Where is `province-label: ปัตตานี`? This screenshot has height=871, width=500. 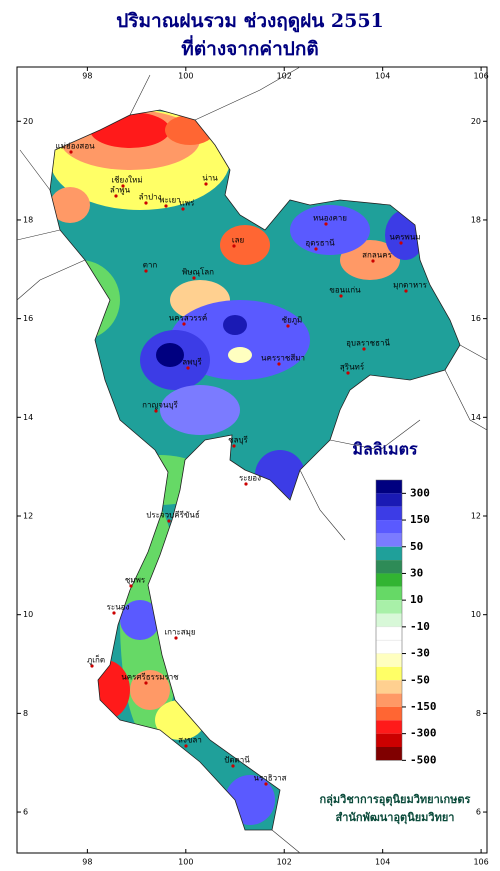 province-label: ปัตตานี is located at coordinates (237, 760).